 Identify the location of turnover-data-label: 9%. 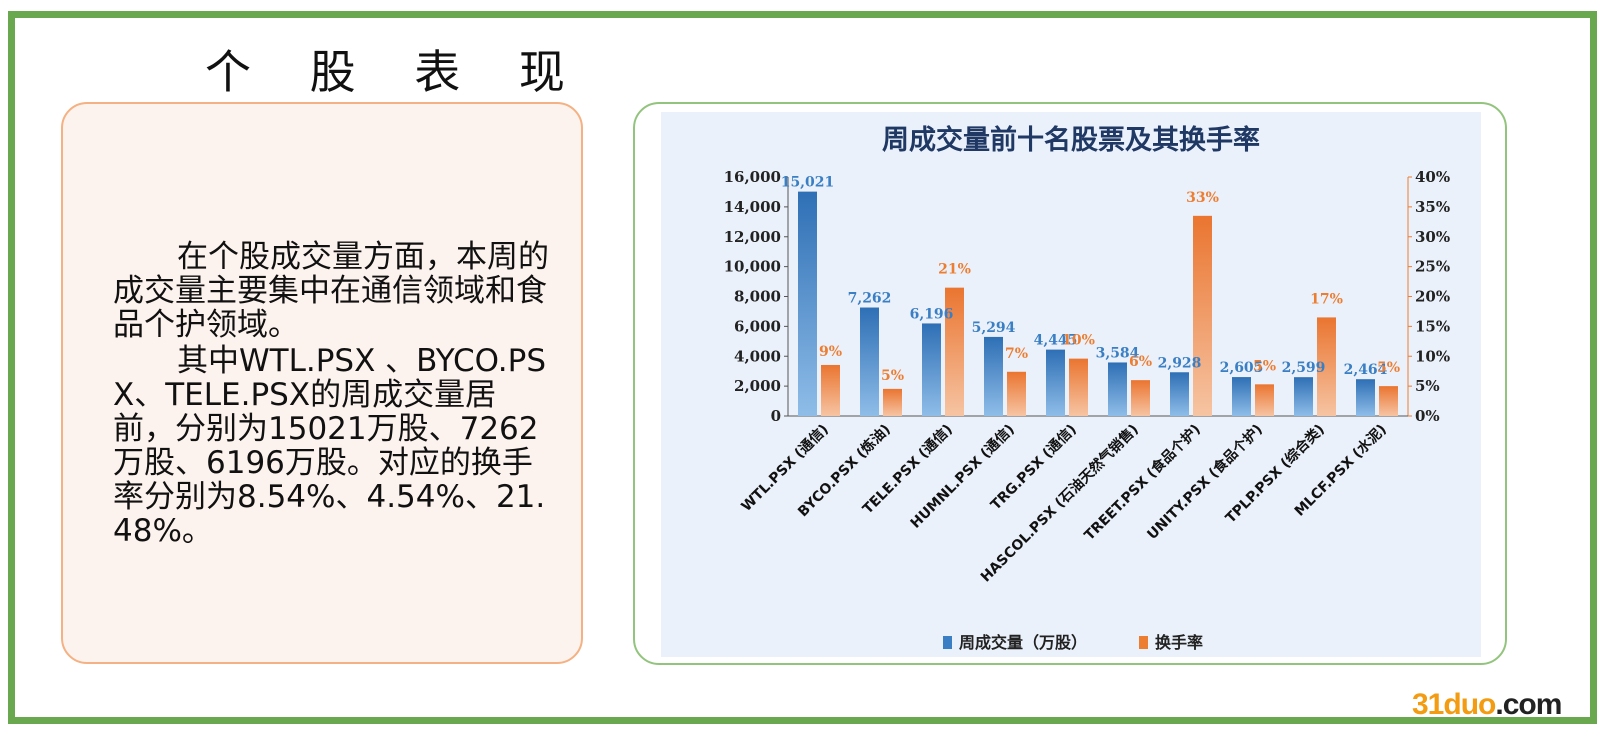
(830, 352).